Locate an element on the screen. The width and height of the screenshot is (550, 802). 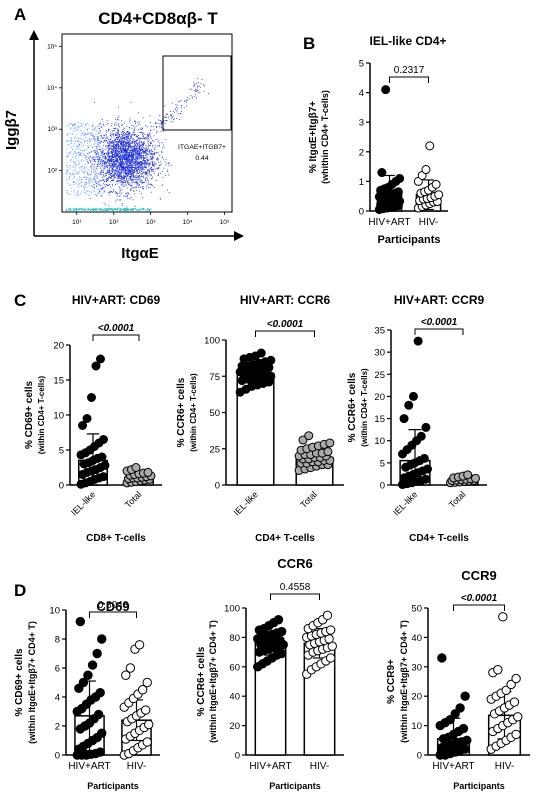
event-dots is located at coordinates (137, 144).